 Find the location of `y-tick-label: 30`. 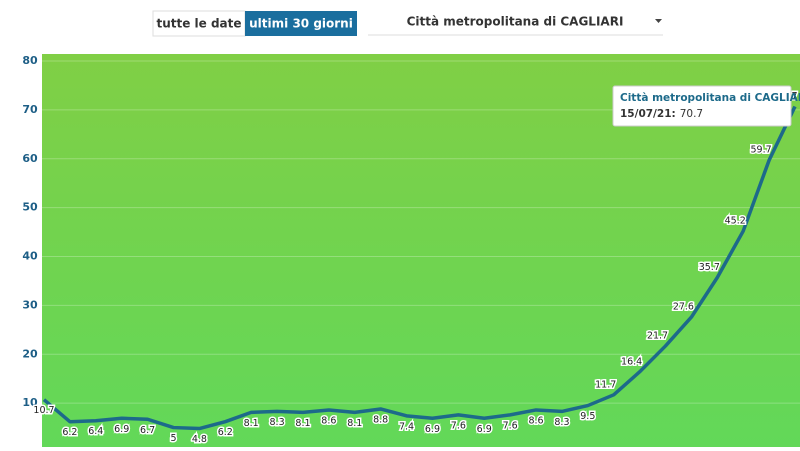

y-tick-label: 30 is located at coordinates (30, 304).